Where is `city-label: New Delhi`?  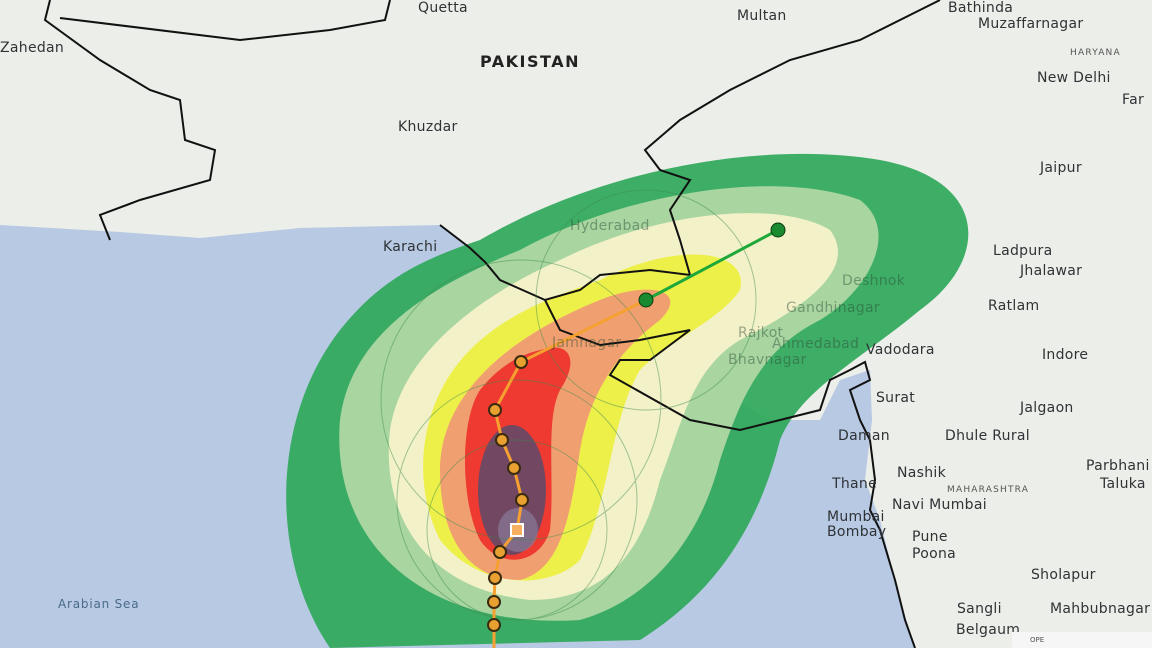
city-label: New Delhi is located at coordinates (1074, 78).